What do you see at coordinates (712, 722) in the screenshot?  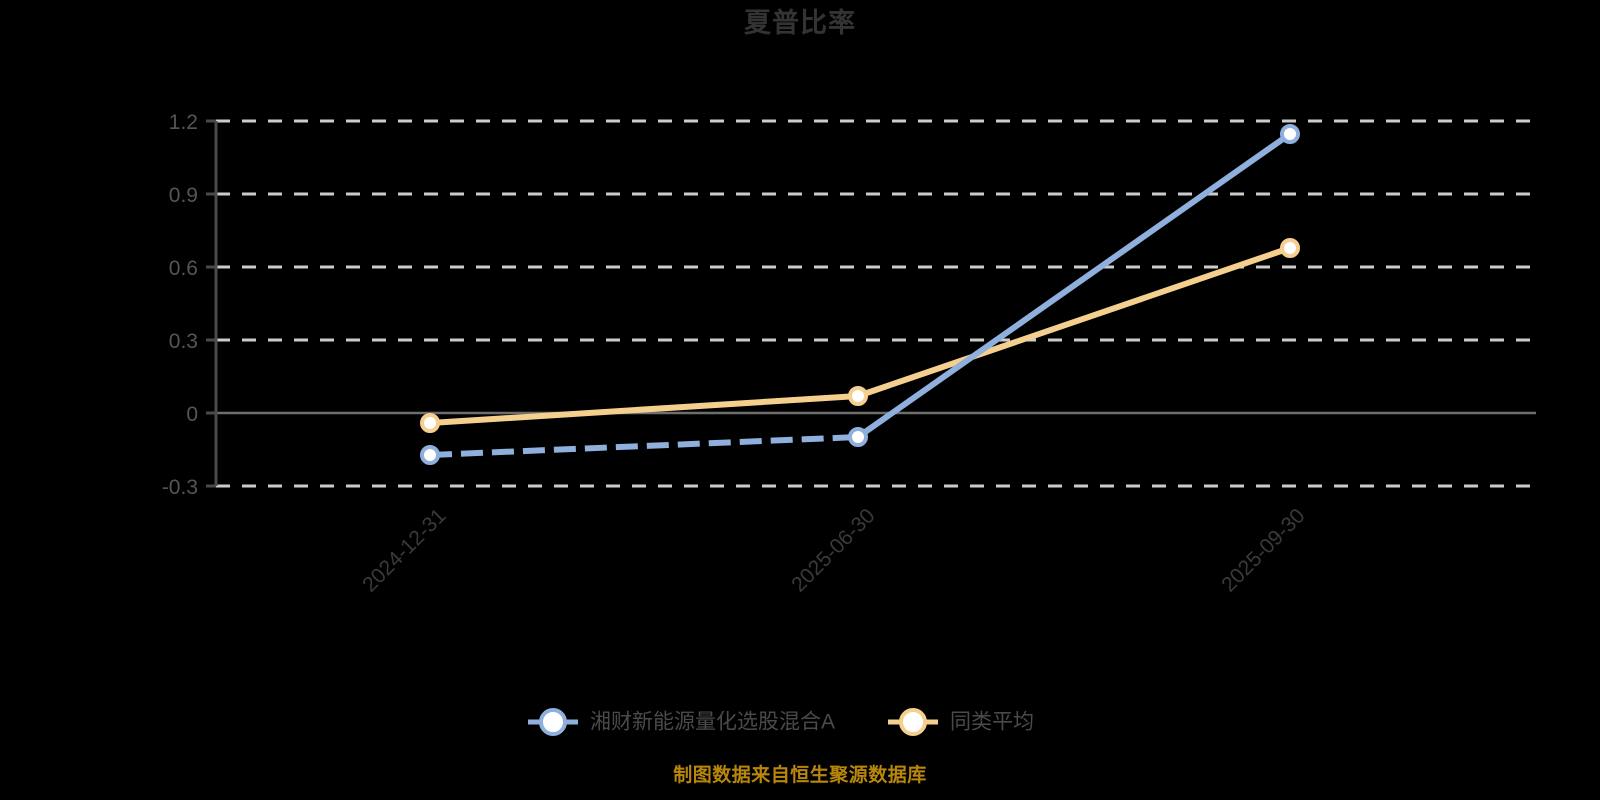 I see `legend-label-series-a: 湘财新能源量化选股混合A` at bounding box center [712, 722].